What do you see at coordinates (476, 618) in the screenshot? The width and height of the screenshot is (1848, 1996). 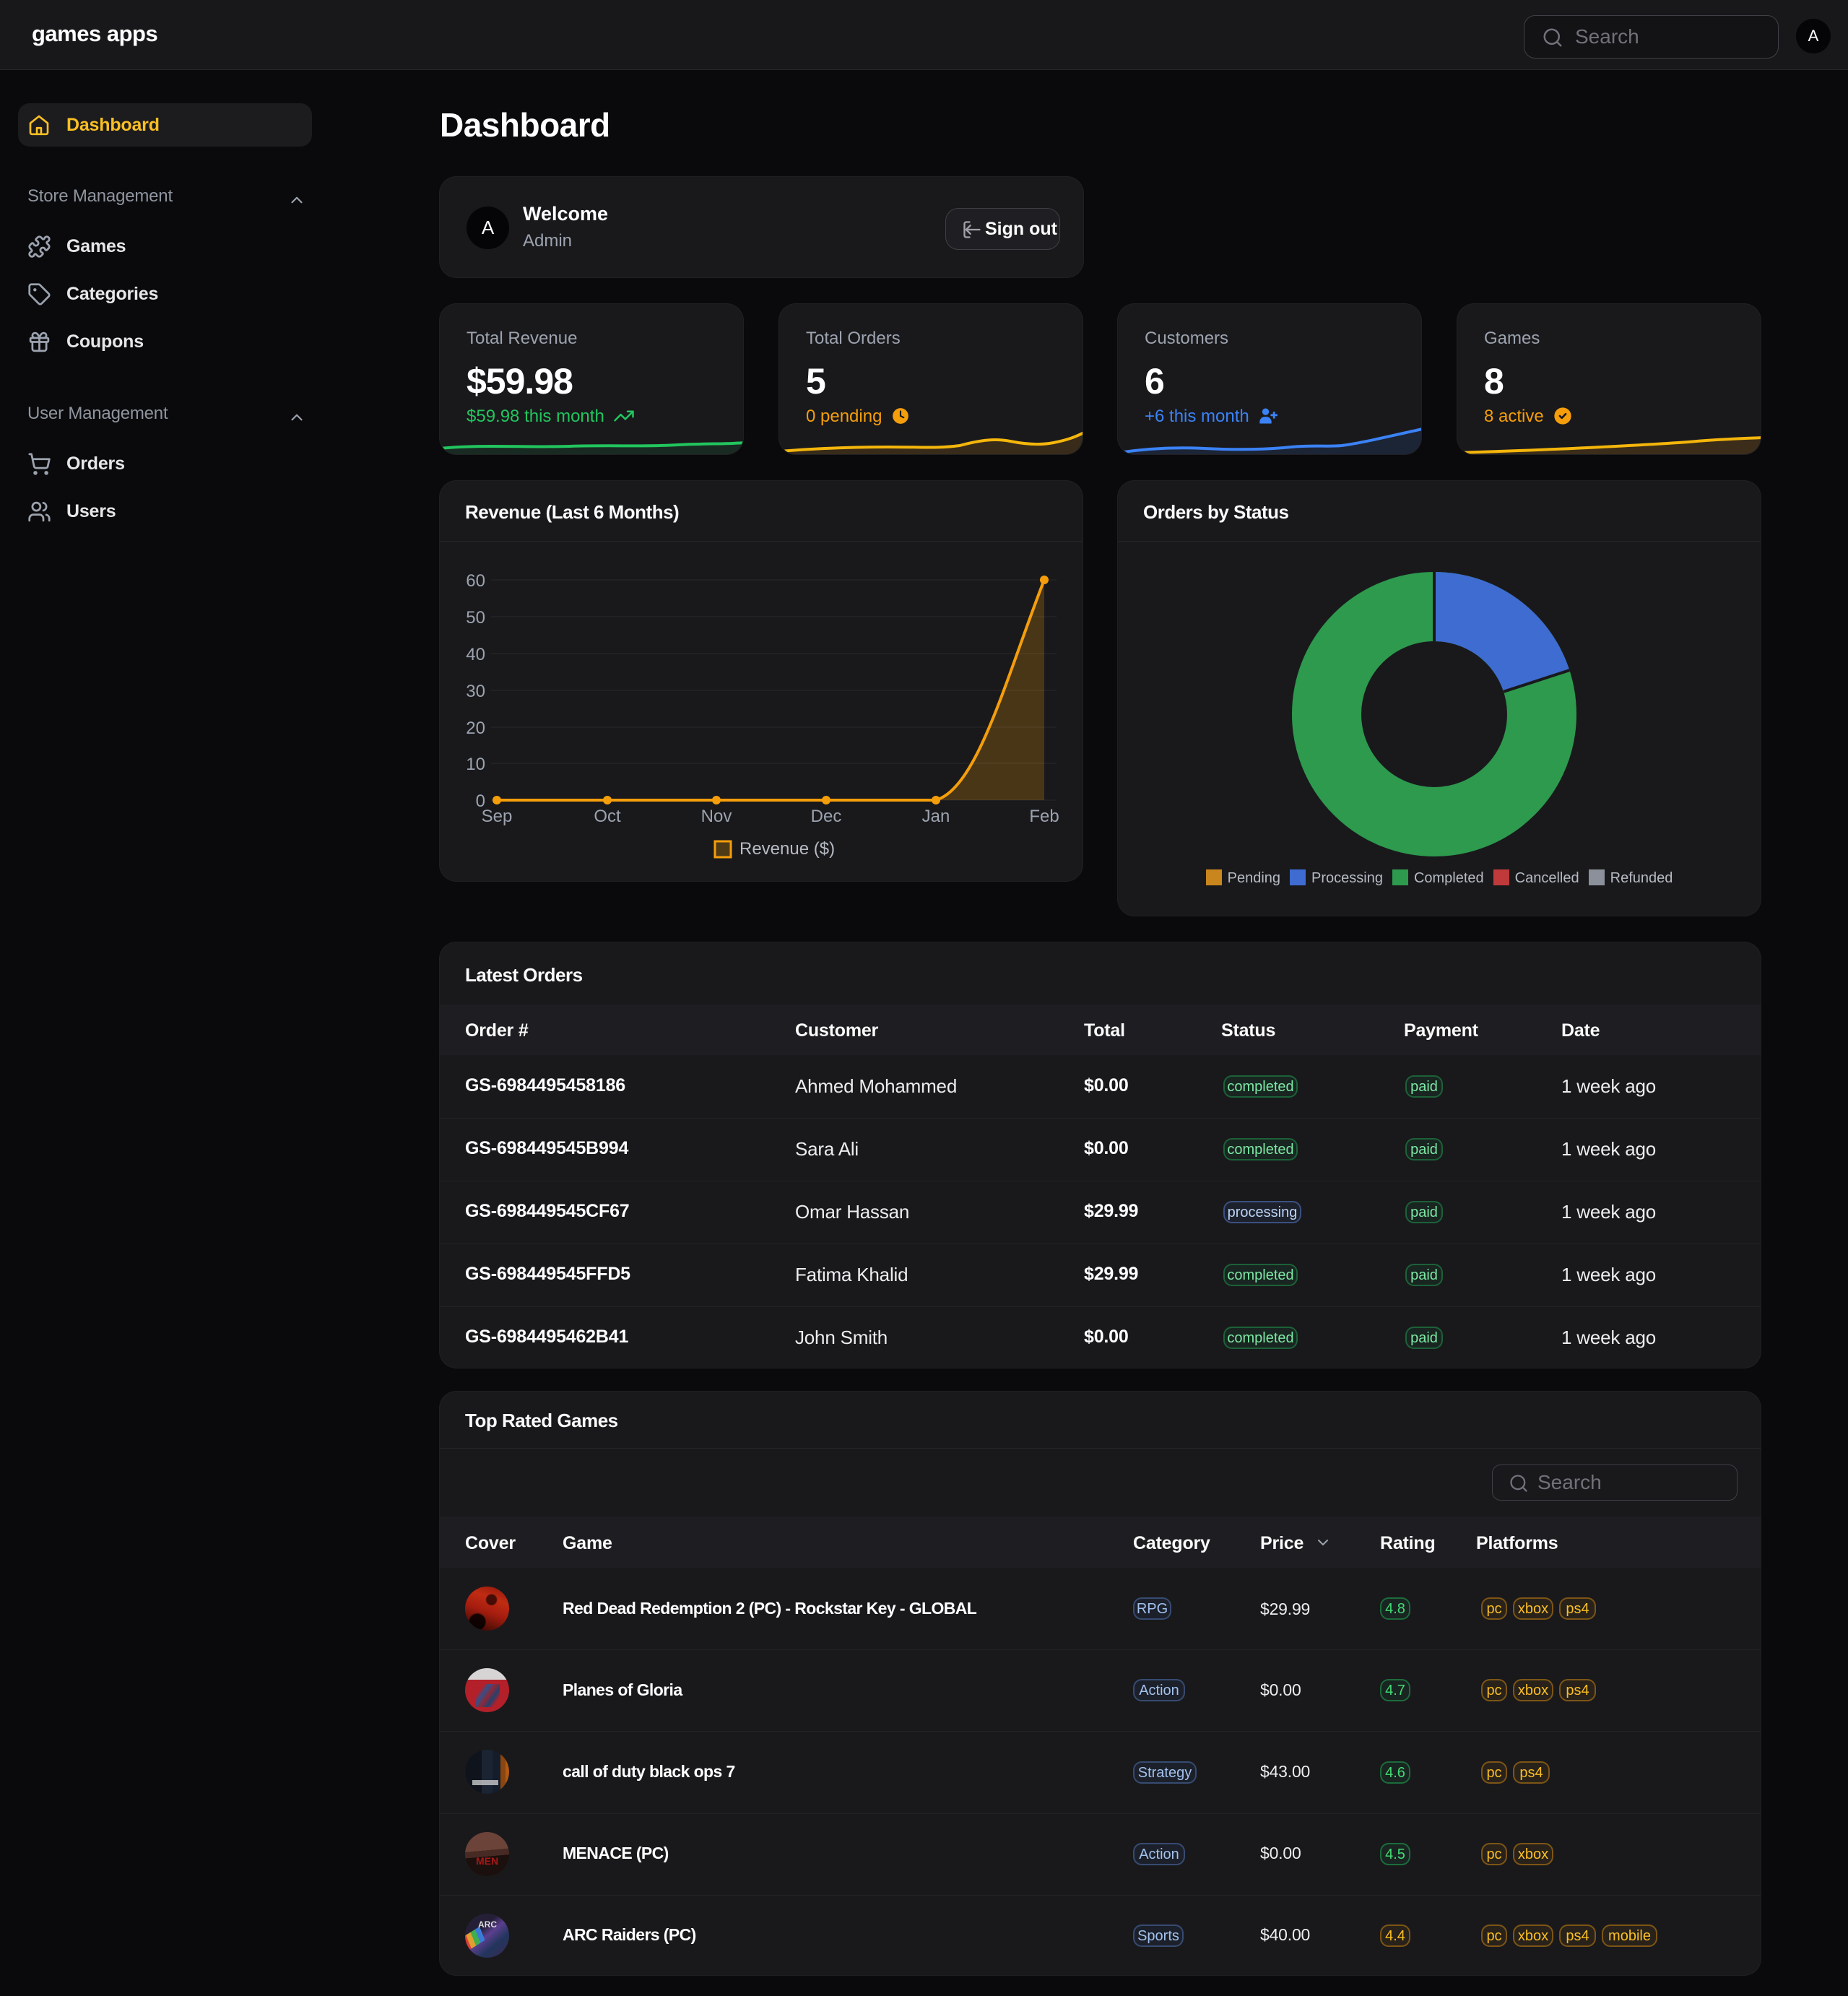 I see `svg-text: 50` at bounding box center [476, 618].